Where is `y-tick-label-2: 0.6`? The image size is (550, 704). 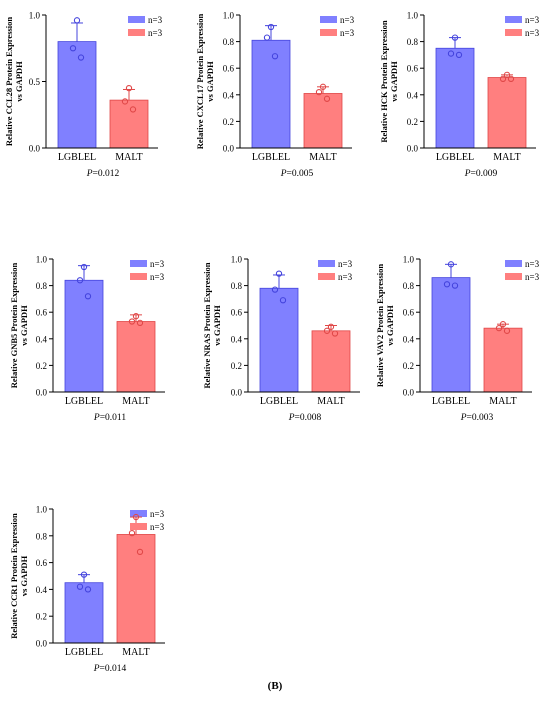
y-tick-label-2: 0.6 is located at coordinates (229, 69).